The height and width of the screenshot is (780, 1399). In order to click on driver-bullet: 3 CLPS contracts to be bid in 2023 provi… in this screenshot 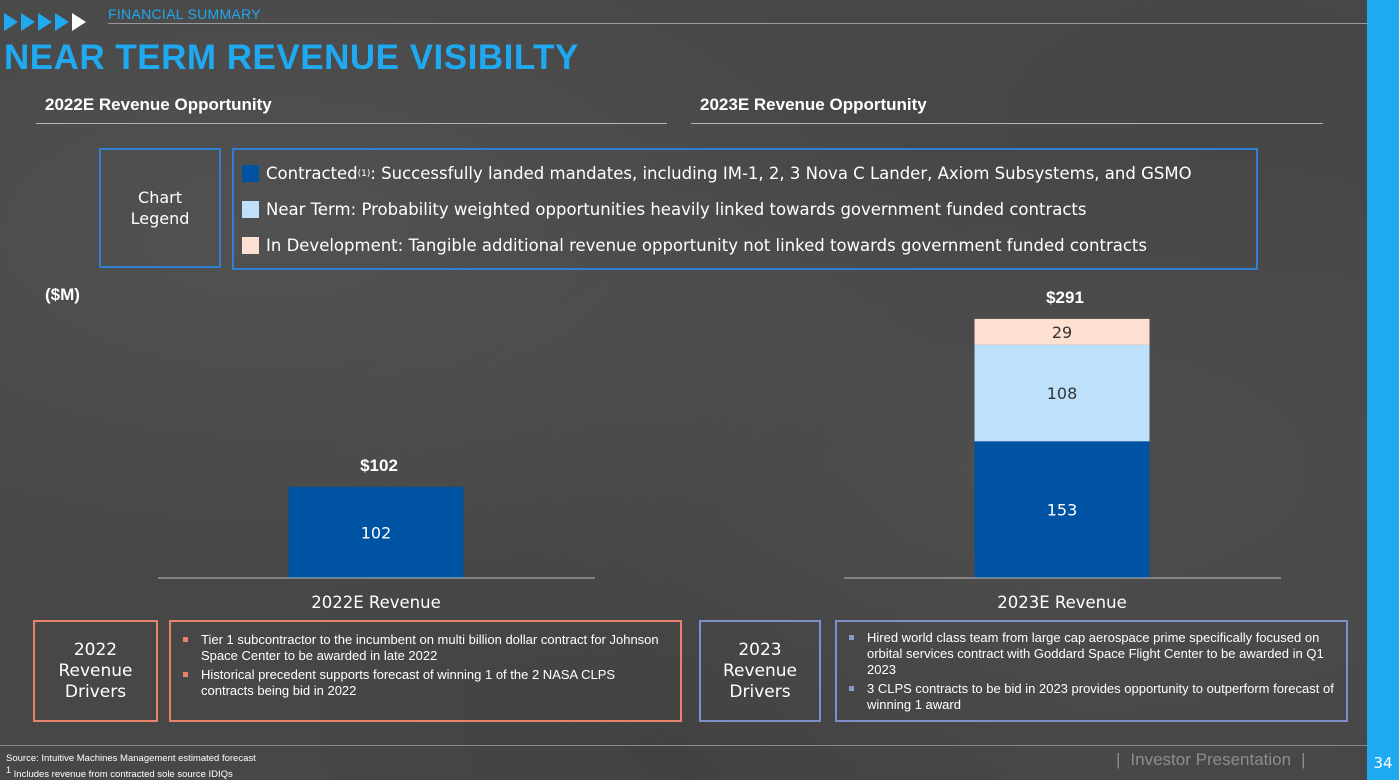, I will do `click(1092, 697)`.